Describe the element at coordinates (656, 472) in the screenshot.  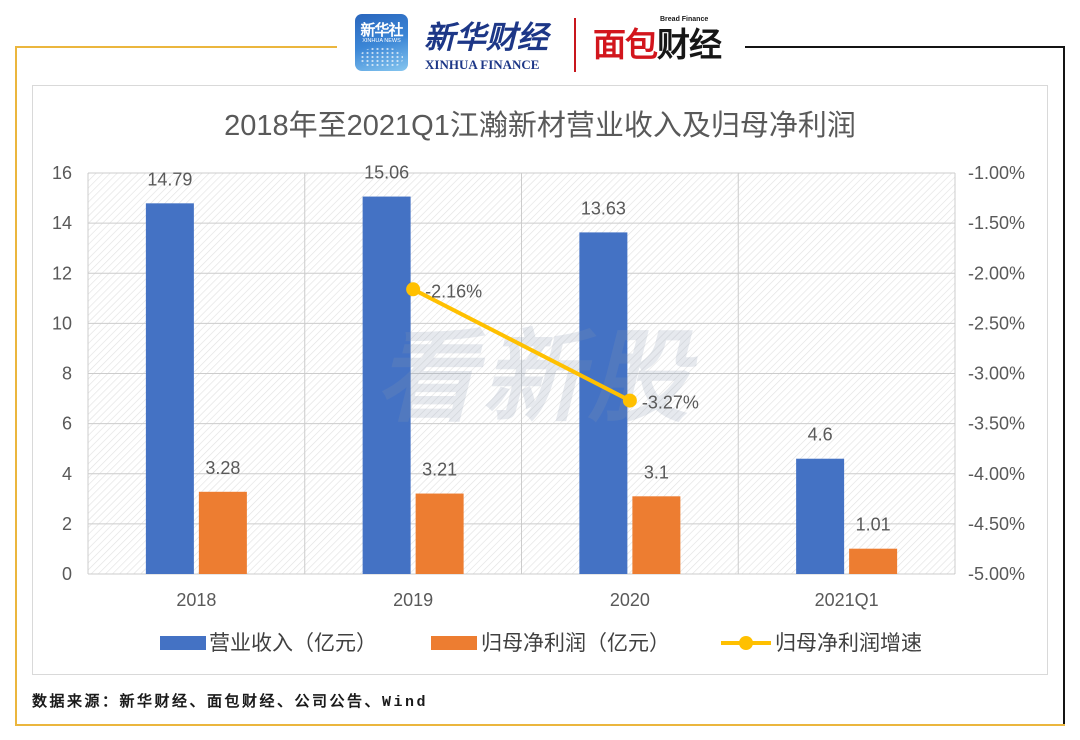
I see `data-label-net-profit-2020: 3.1` at that location.